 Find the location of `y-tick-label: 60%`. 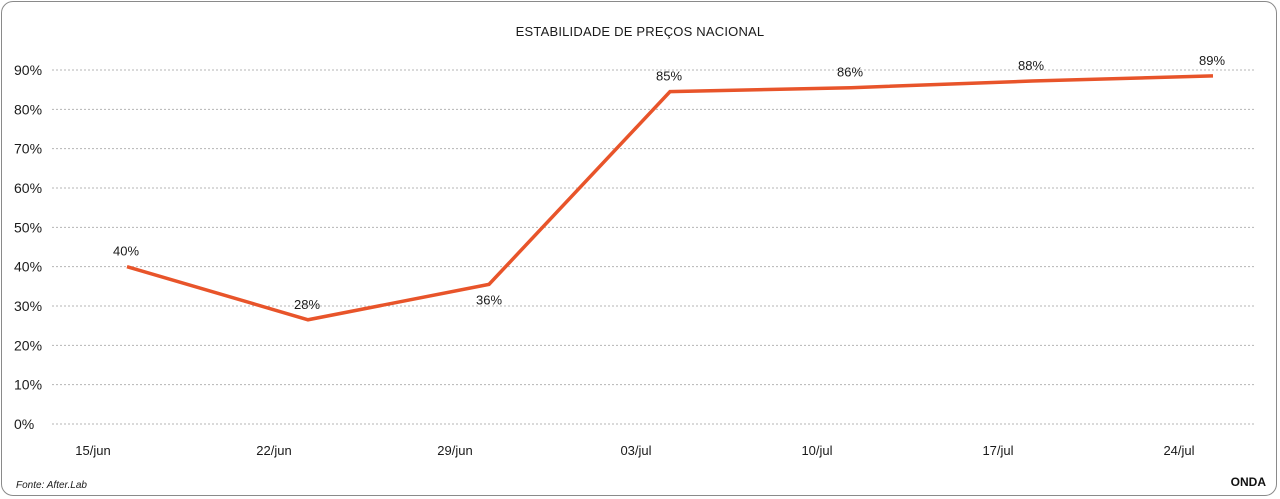

y-tick-label: 60% is located at coordinates (28, 188).